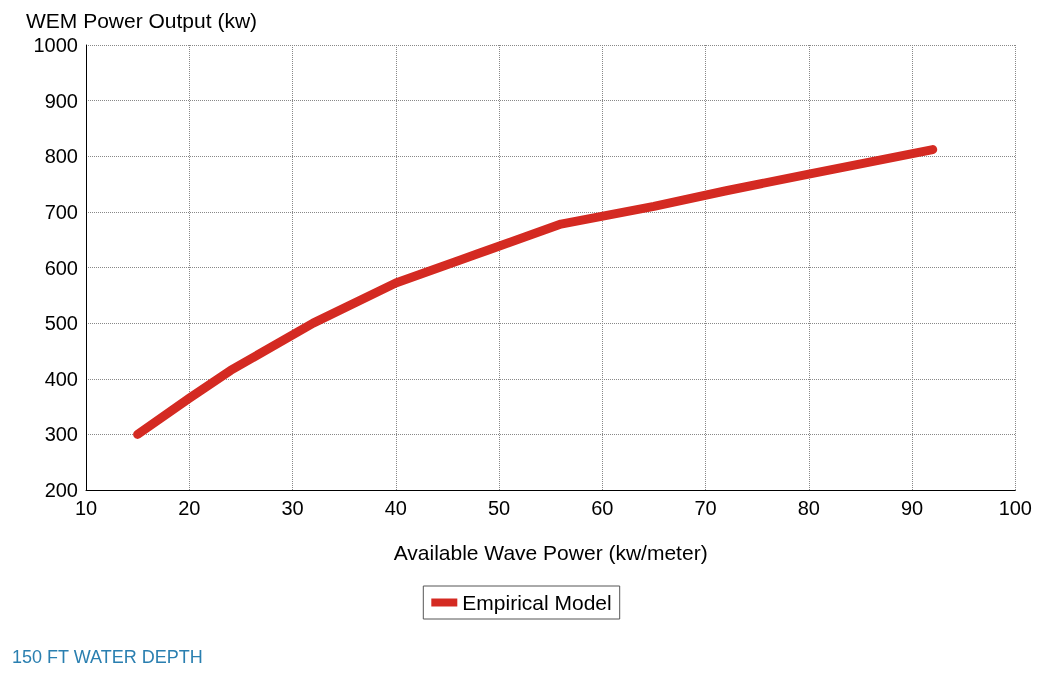 This screenshot has height=679, width=1043. I want to click on x-tick-label: 80, so click(808, 508).